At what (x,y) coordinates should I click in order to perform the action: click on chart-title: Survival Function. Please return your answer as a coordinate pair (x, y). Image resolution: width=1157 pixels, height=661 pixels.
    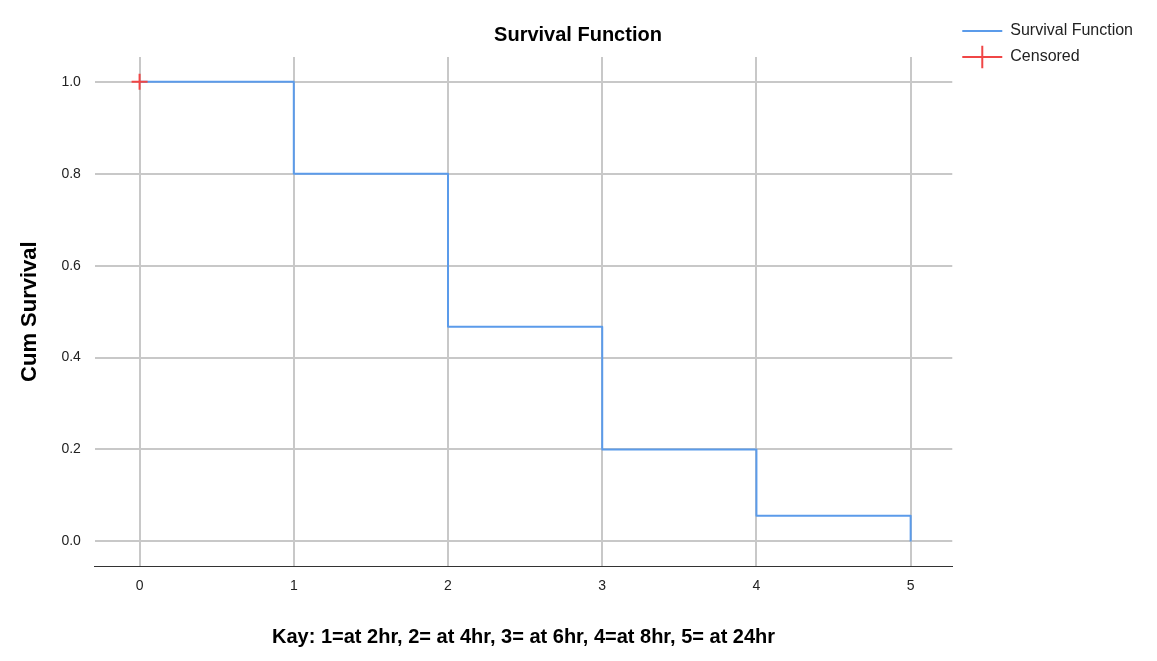
    Looking at the image, I should click on (578, 33).